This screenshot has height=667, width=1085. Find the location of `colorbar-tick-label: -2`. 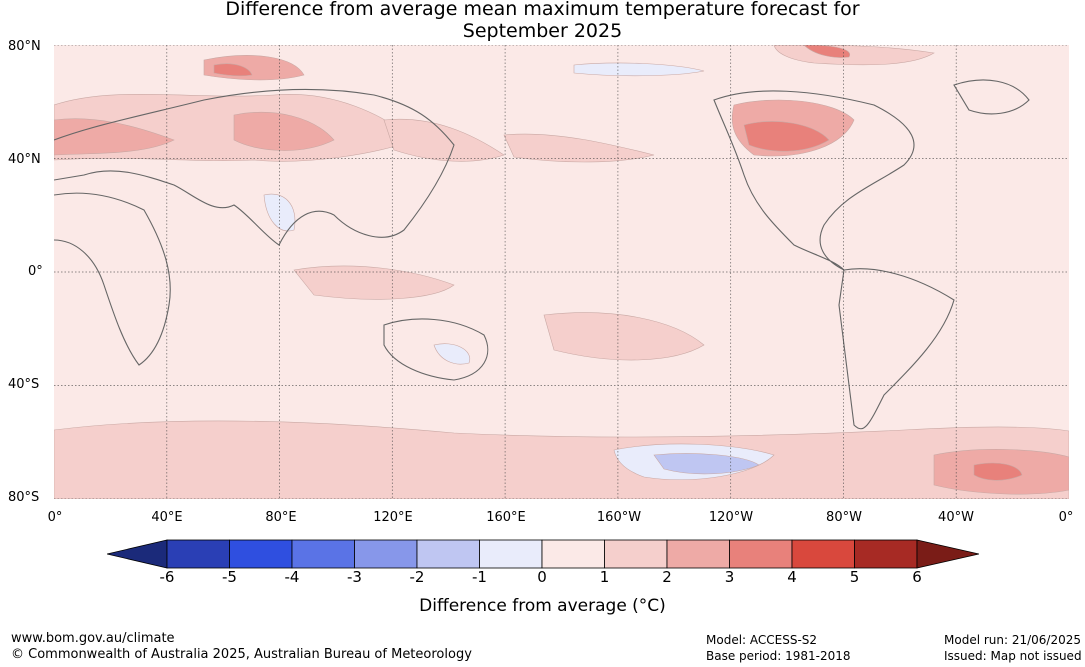

colorbar-tick-label: -2 is located at coordinates (417, 577).